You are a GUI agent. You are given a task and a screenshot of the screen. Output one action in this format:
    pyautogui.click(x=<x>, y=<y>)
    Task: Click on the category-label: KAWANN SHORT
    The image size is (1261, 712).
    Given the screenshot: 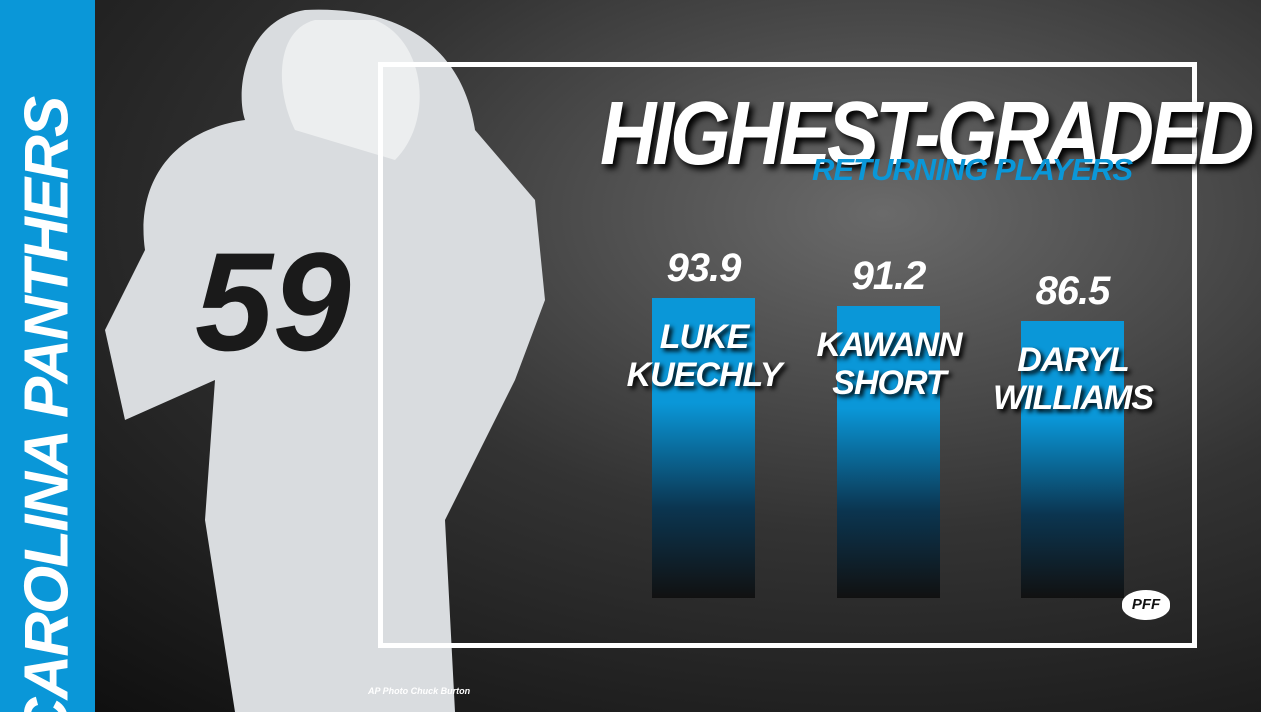 What is the action you would take?
    pyautogui.click(x=889, y=364)
    